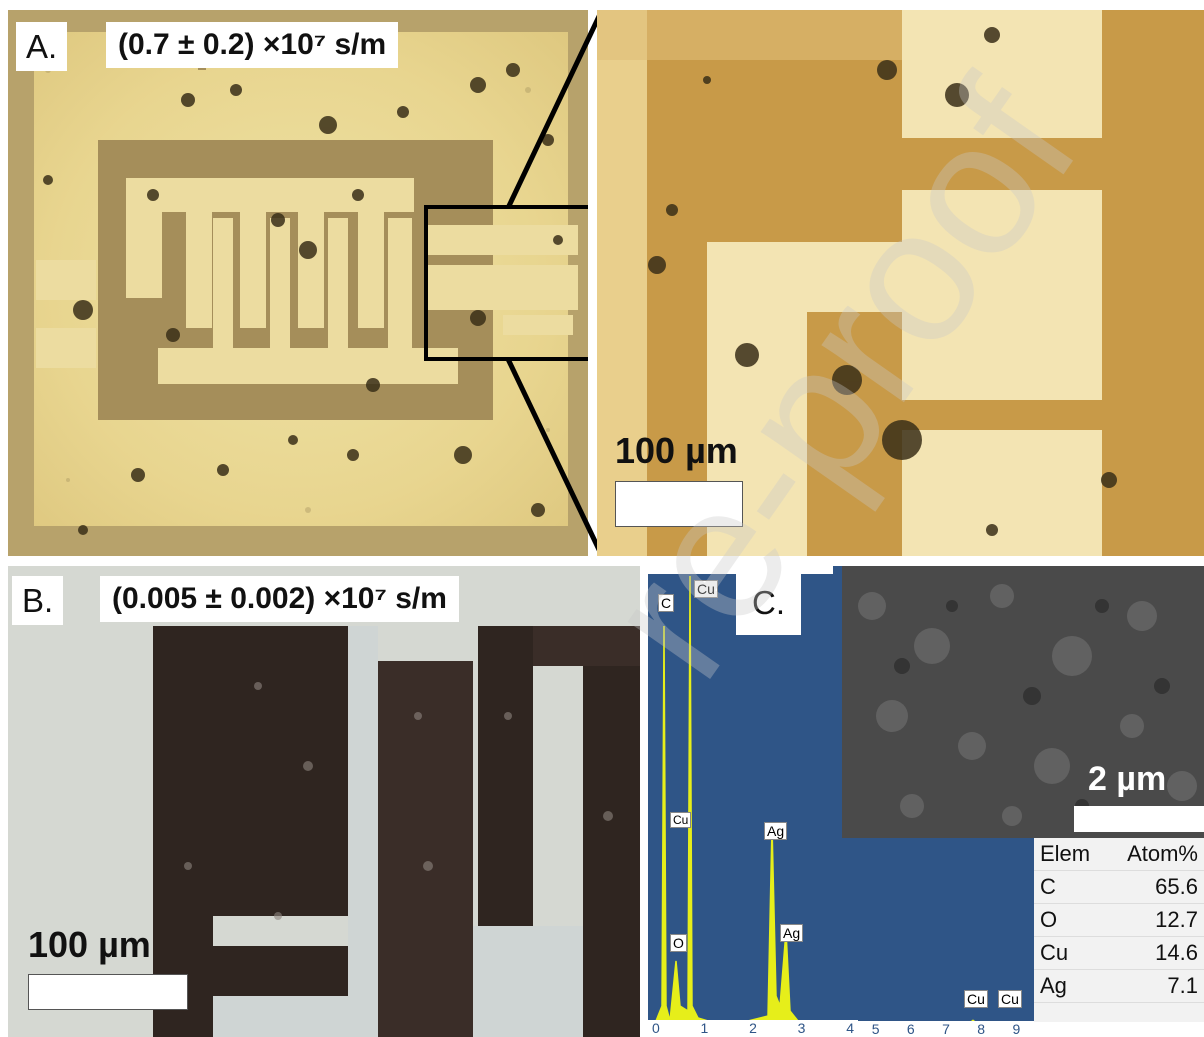 The height and width of the screenshot is (1037, 1204). I want to click on table-header-row: Elem Atom%, so click(1119, 854).